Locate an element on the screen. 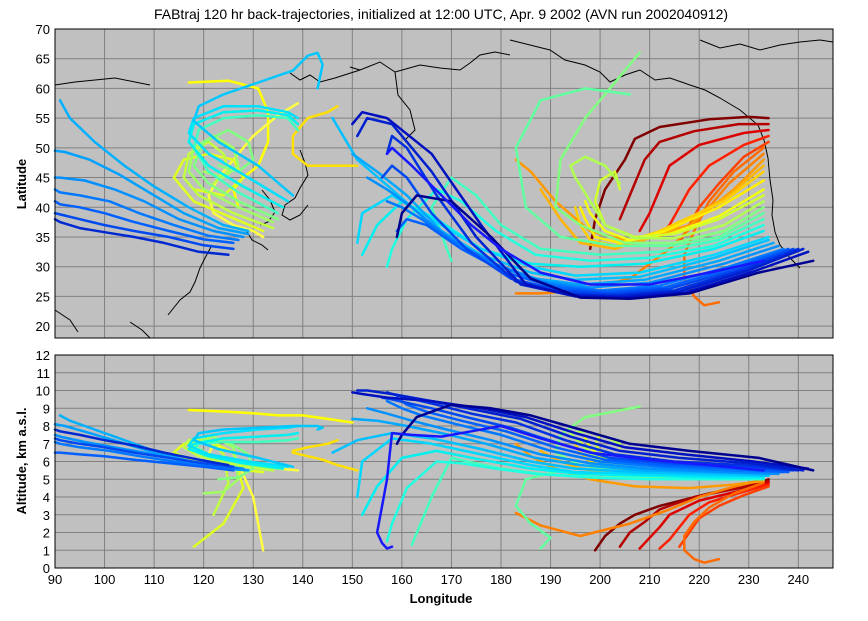 This screenshot has width=868, height=621. x-tick-label: 110 is located at coordinates (154, 579).